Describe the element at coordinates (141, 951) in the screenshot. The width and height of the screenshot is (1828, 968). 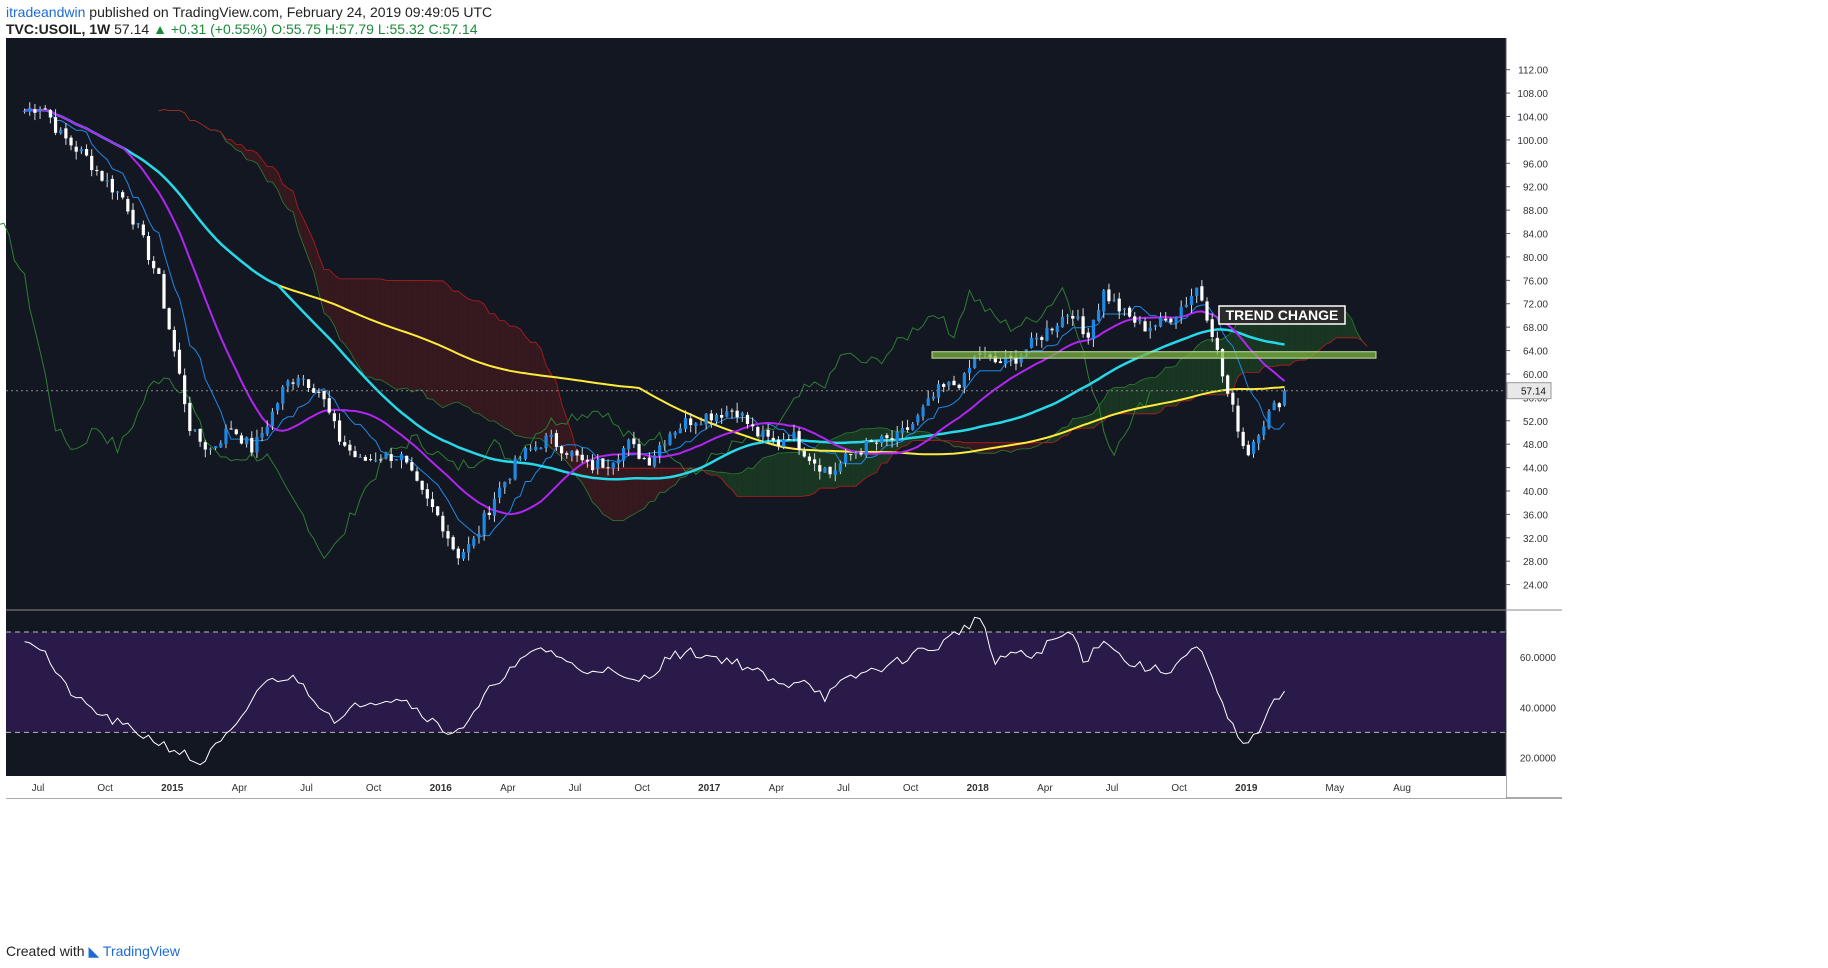
I see `tradingview-link: TradingView` at that location.